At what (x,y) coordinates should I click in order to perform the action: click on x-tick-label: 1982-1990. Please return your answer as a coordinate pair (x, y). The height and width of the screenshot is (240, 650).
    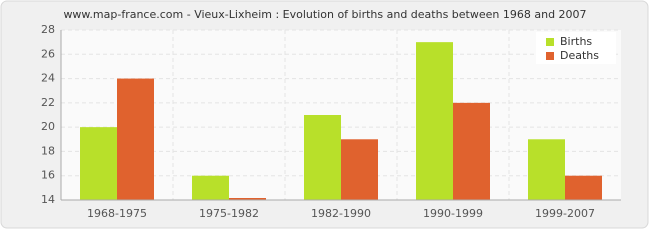
    Looking at the image, I should click on (341, 213).